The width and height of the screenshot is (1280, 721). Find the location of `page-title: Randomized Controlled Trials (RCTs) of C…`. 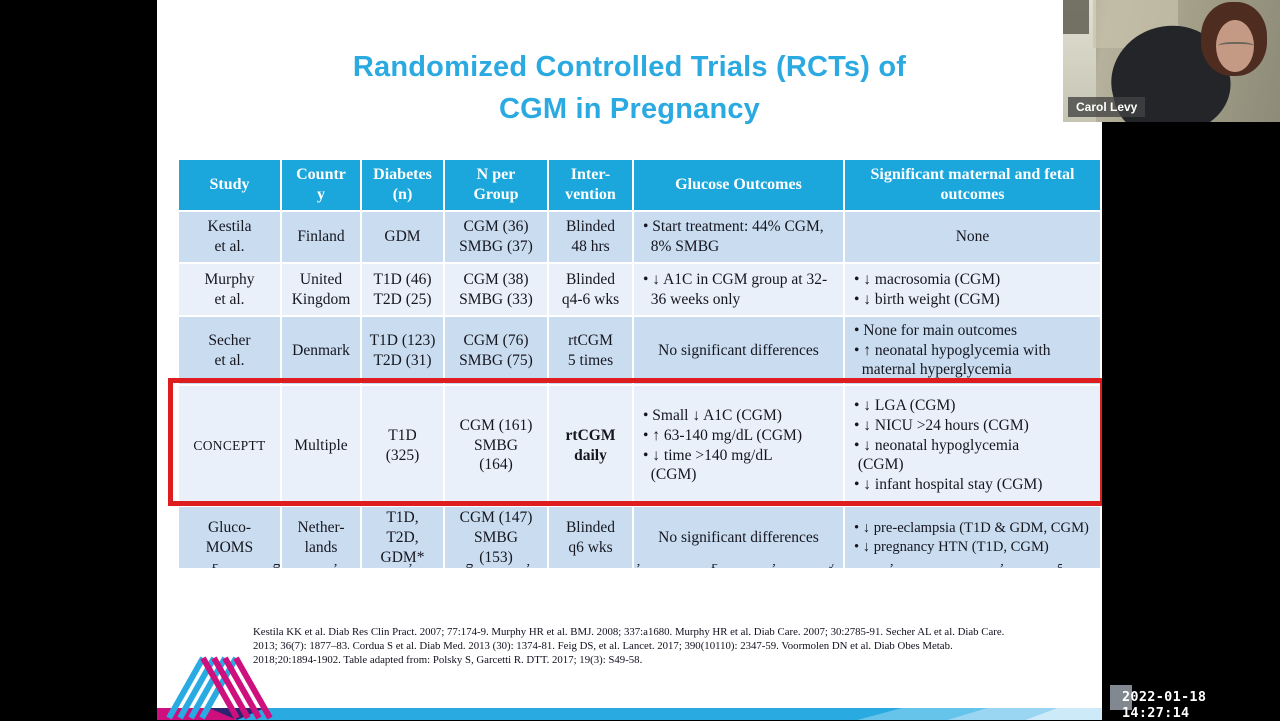

page-title: Randomized Controlled Trials (RCTs) of C… is located at coordinates (629, 88).